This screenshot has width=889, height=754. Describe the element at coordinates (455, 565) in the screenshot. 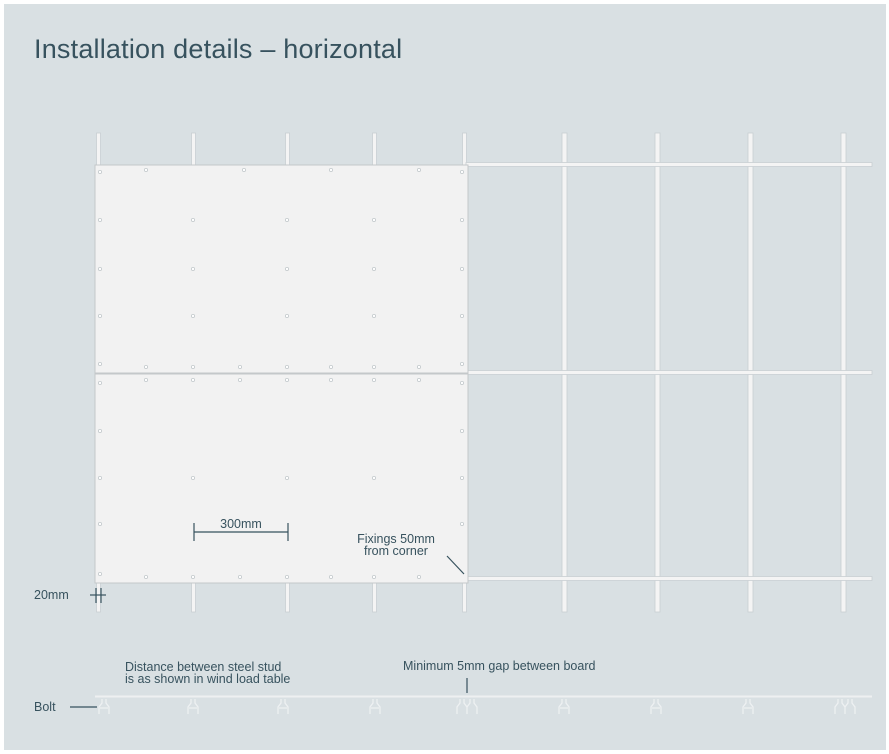

I see `fixings-leader-line` at that location.